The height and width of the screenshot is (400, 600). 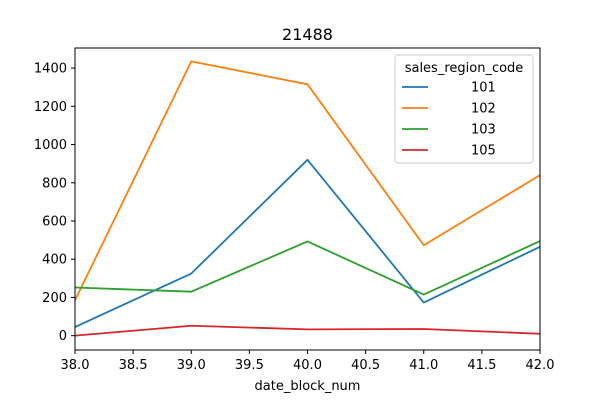 What do you see at coordinates (249, 365) in the screenshot?
I see `x-tick-label: 39.5` at bounding box center [249, 365].